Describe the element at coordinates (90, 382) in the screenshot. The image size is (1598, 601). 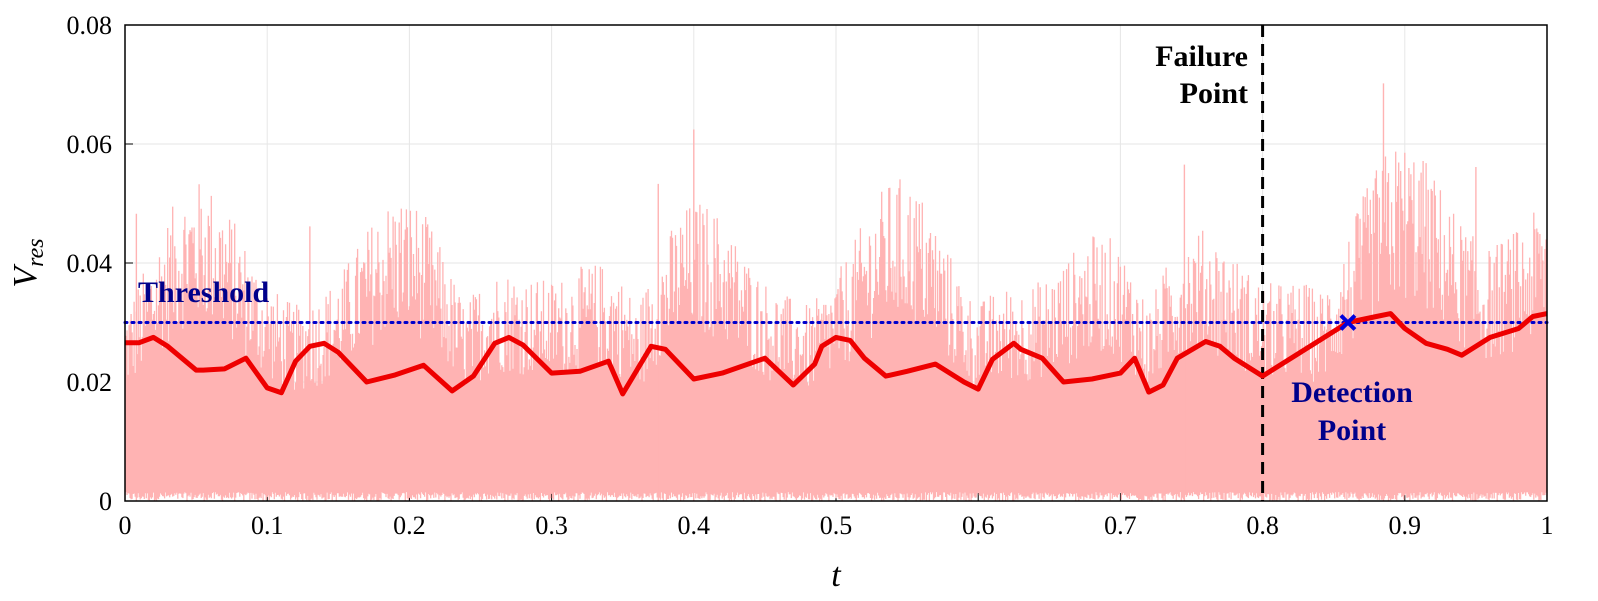
I see `y-tick-label: 0.02` at that location.